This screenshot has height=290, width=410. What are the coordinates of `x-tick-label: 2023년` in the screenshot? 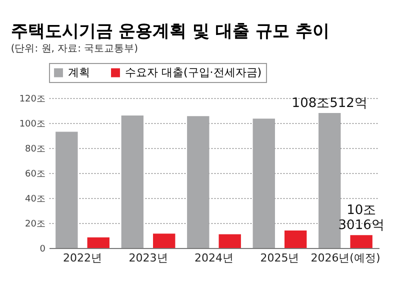 It's located at (148, 258).